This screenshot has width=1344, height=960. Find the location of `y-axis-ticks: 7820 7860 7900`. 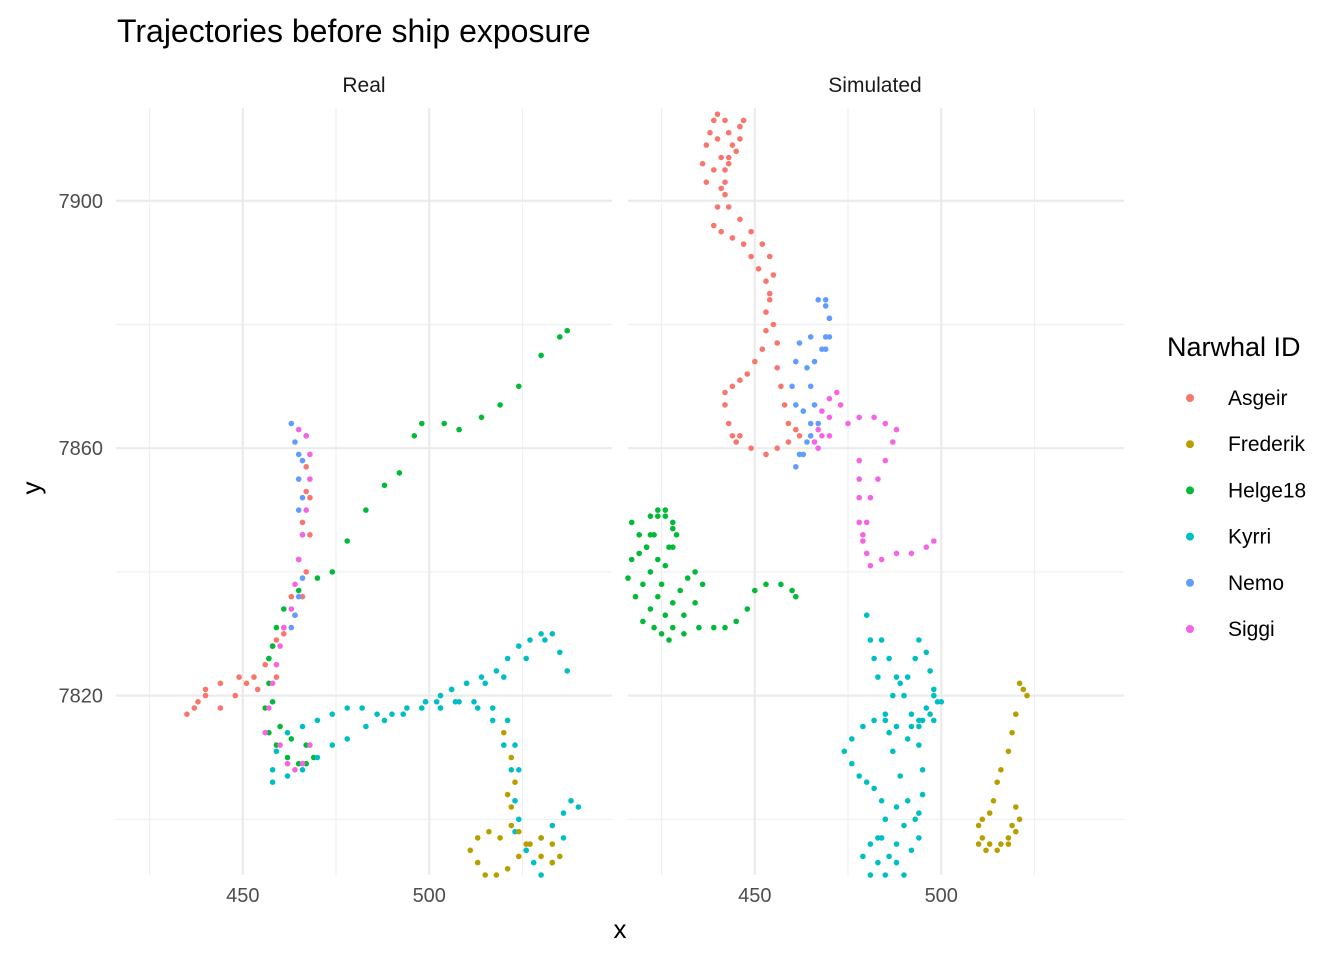

y-axis-ticks: 7820 7860 7900 is located at coordinates (81, 449).